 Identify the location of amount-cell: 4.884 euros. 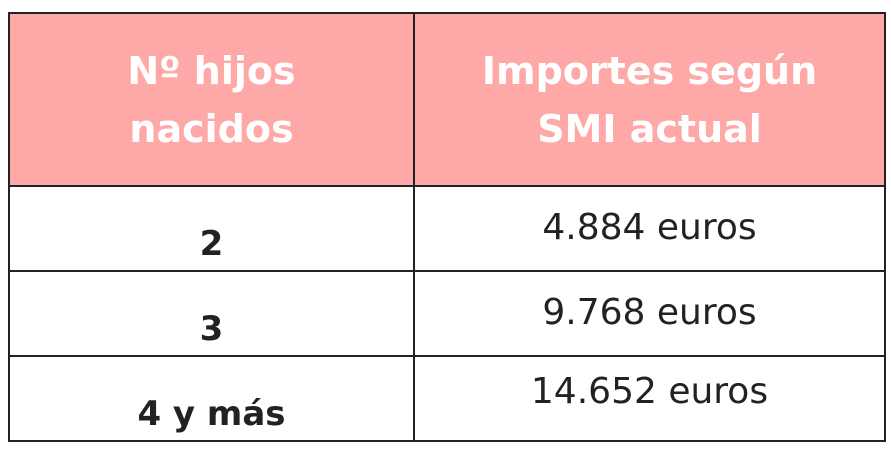
(649, 228).